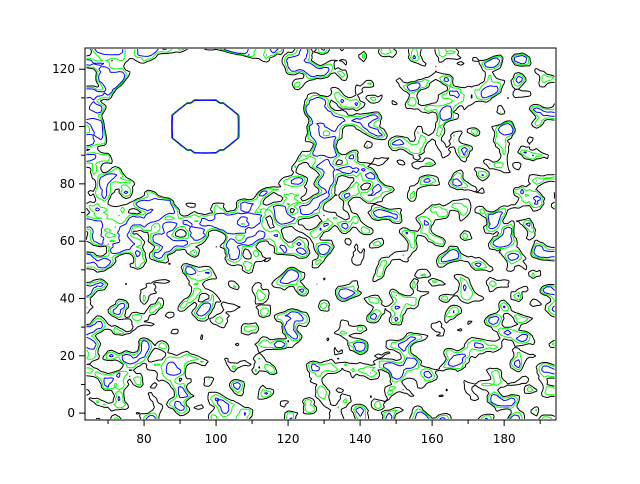 This screenshot has width=640, height=484. Describe the element at coordinates (143, 439) in the screenshot. I see `x-tick-label: 80` at that location.